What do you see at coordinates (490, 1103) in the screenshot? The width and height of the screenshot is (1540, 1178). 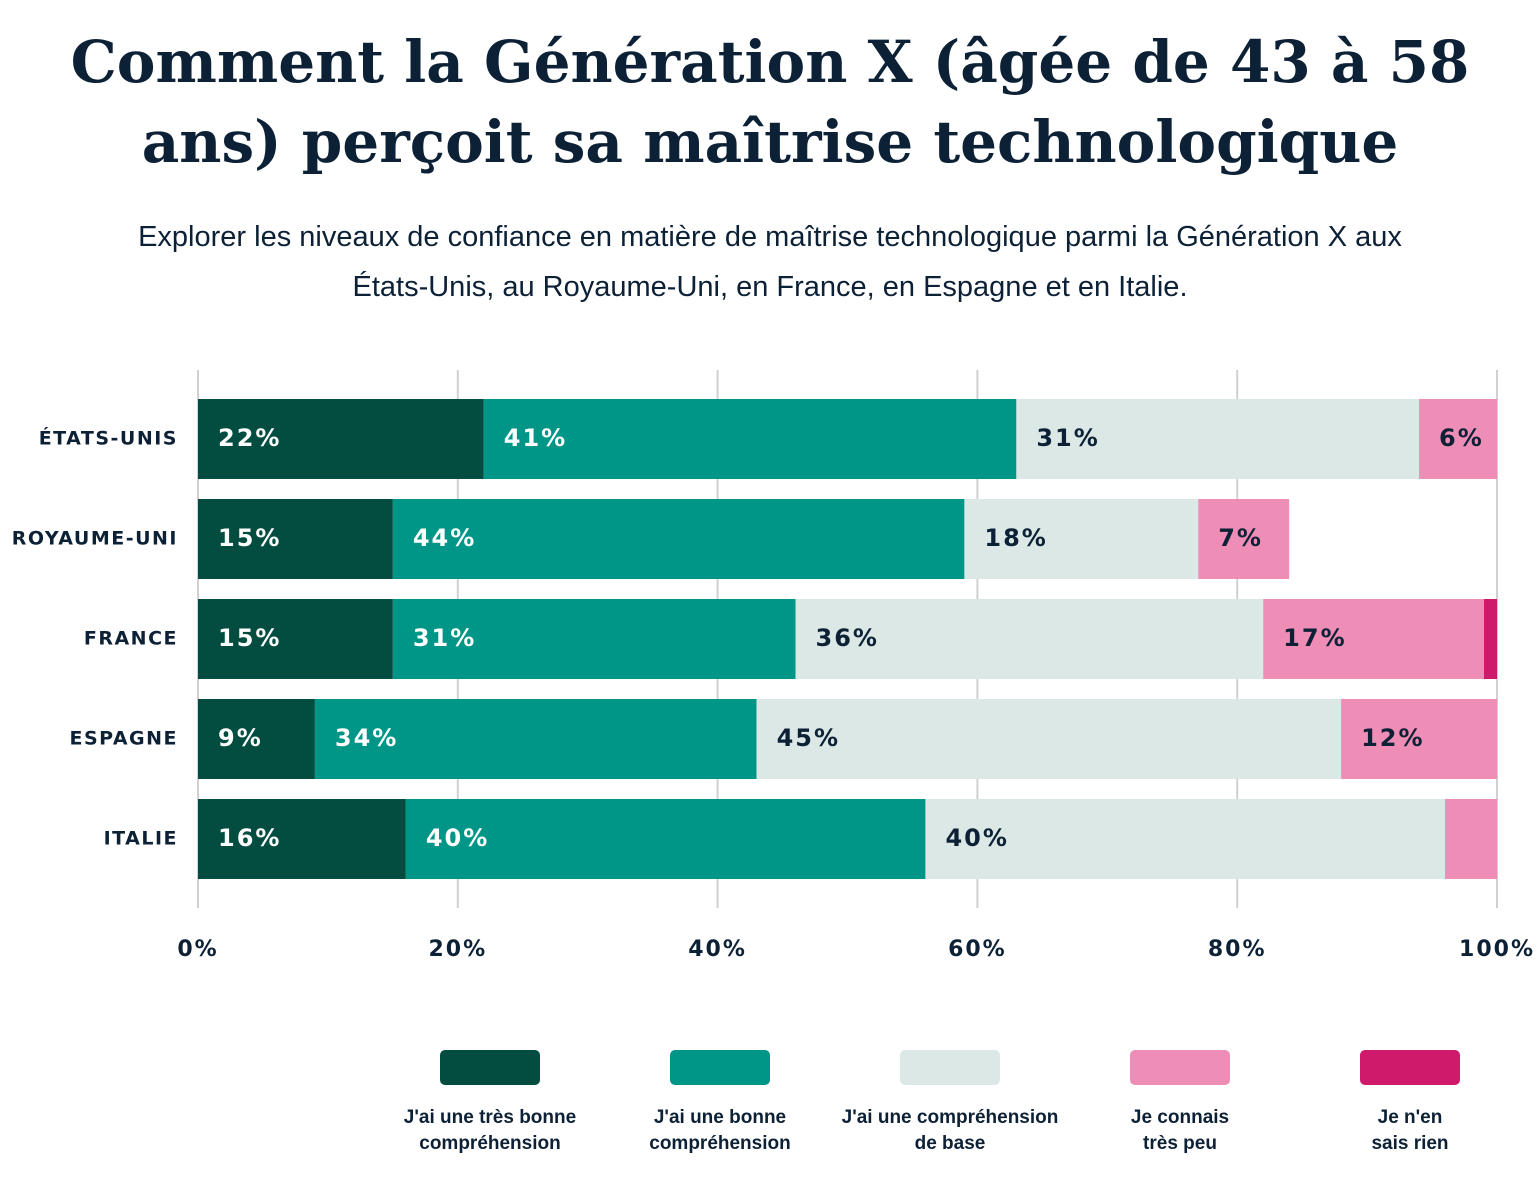 I see `legend-item: J'ai une très bonne compréhension` at bounding box center [490, 1103].